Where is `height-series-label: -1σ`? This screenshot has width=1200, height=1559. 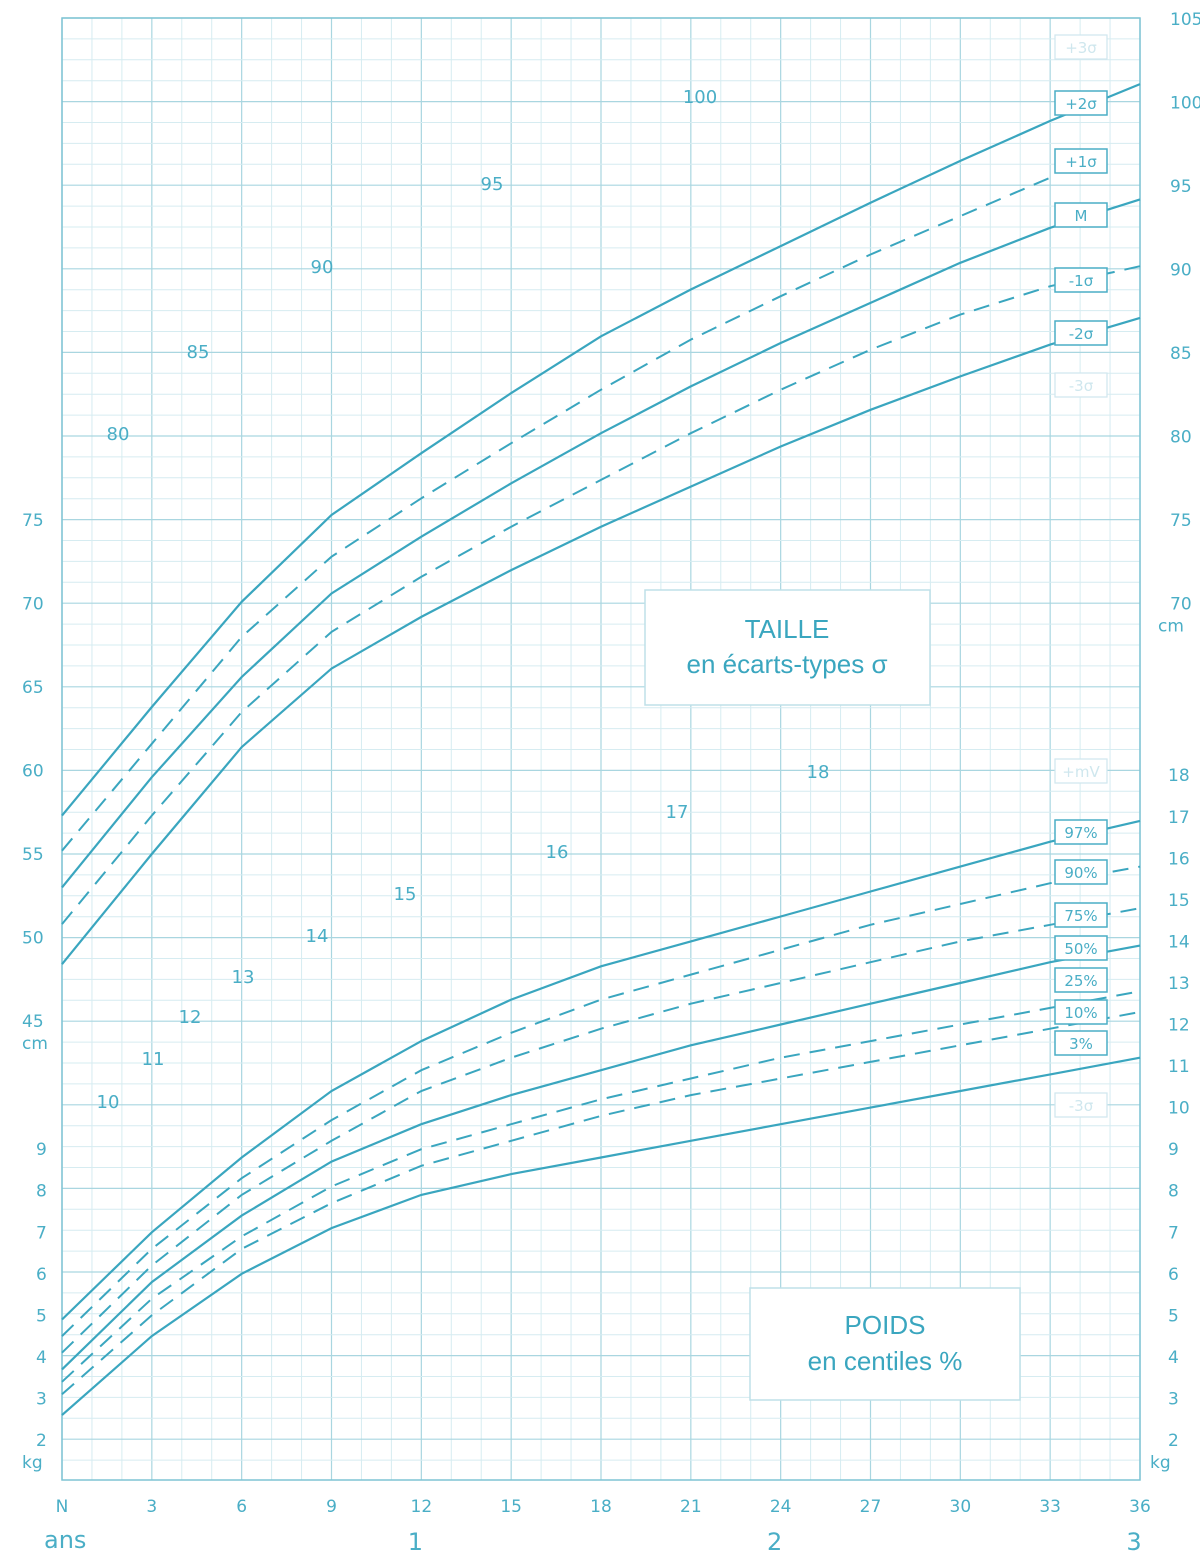
height-series-label: -1σ is located at coordinates (1081, 281).